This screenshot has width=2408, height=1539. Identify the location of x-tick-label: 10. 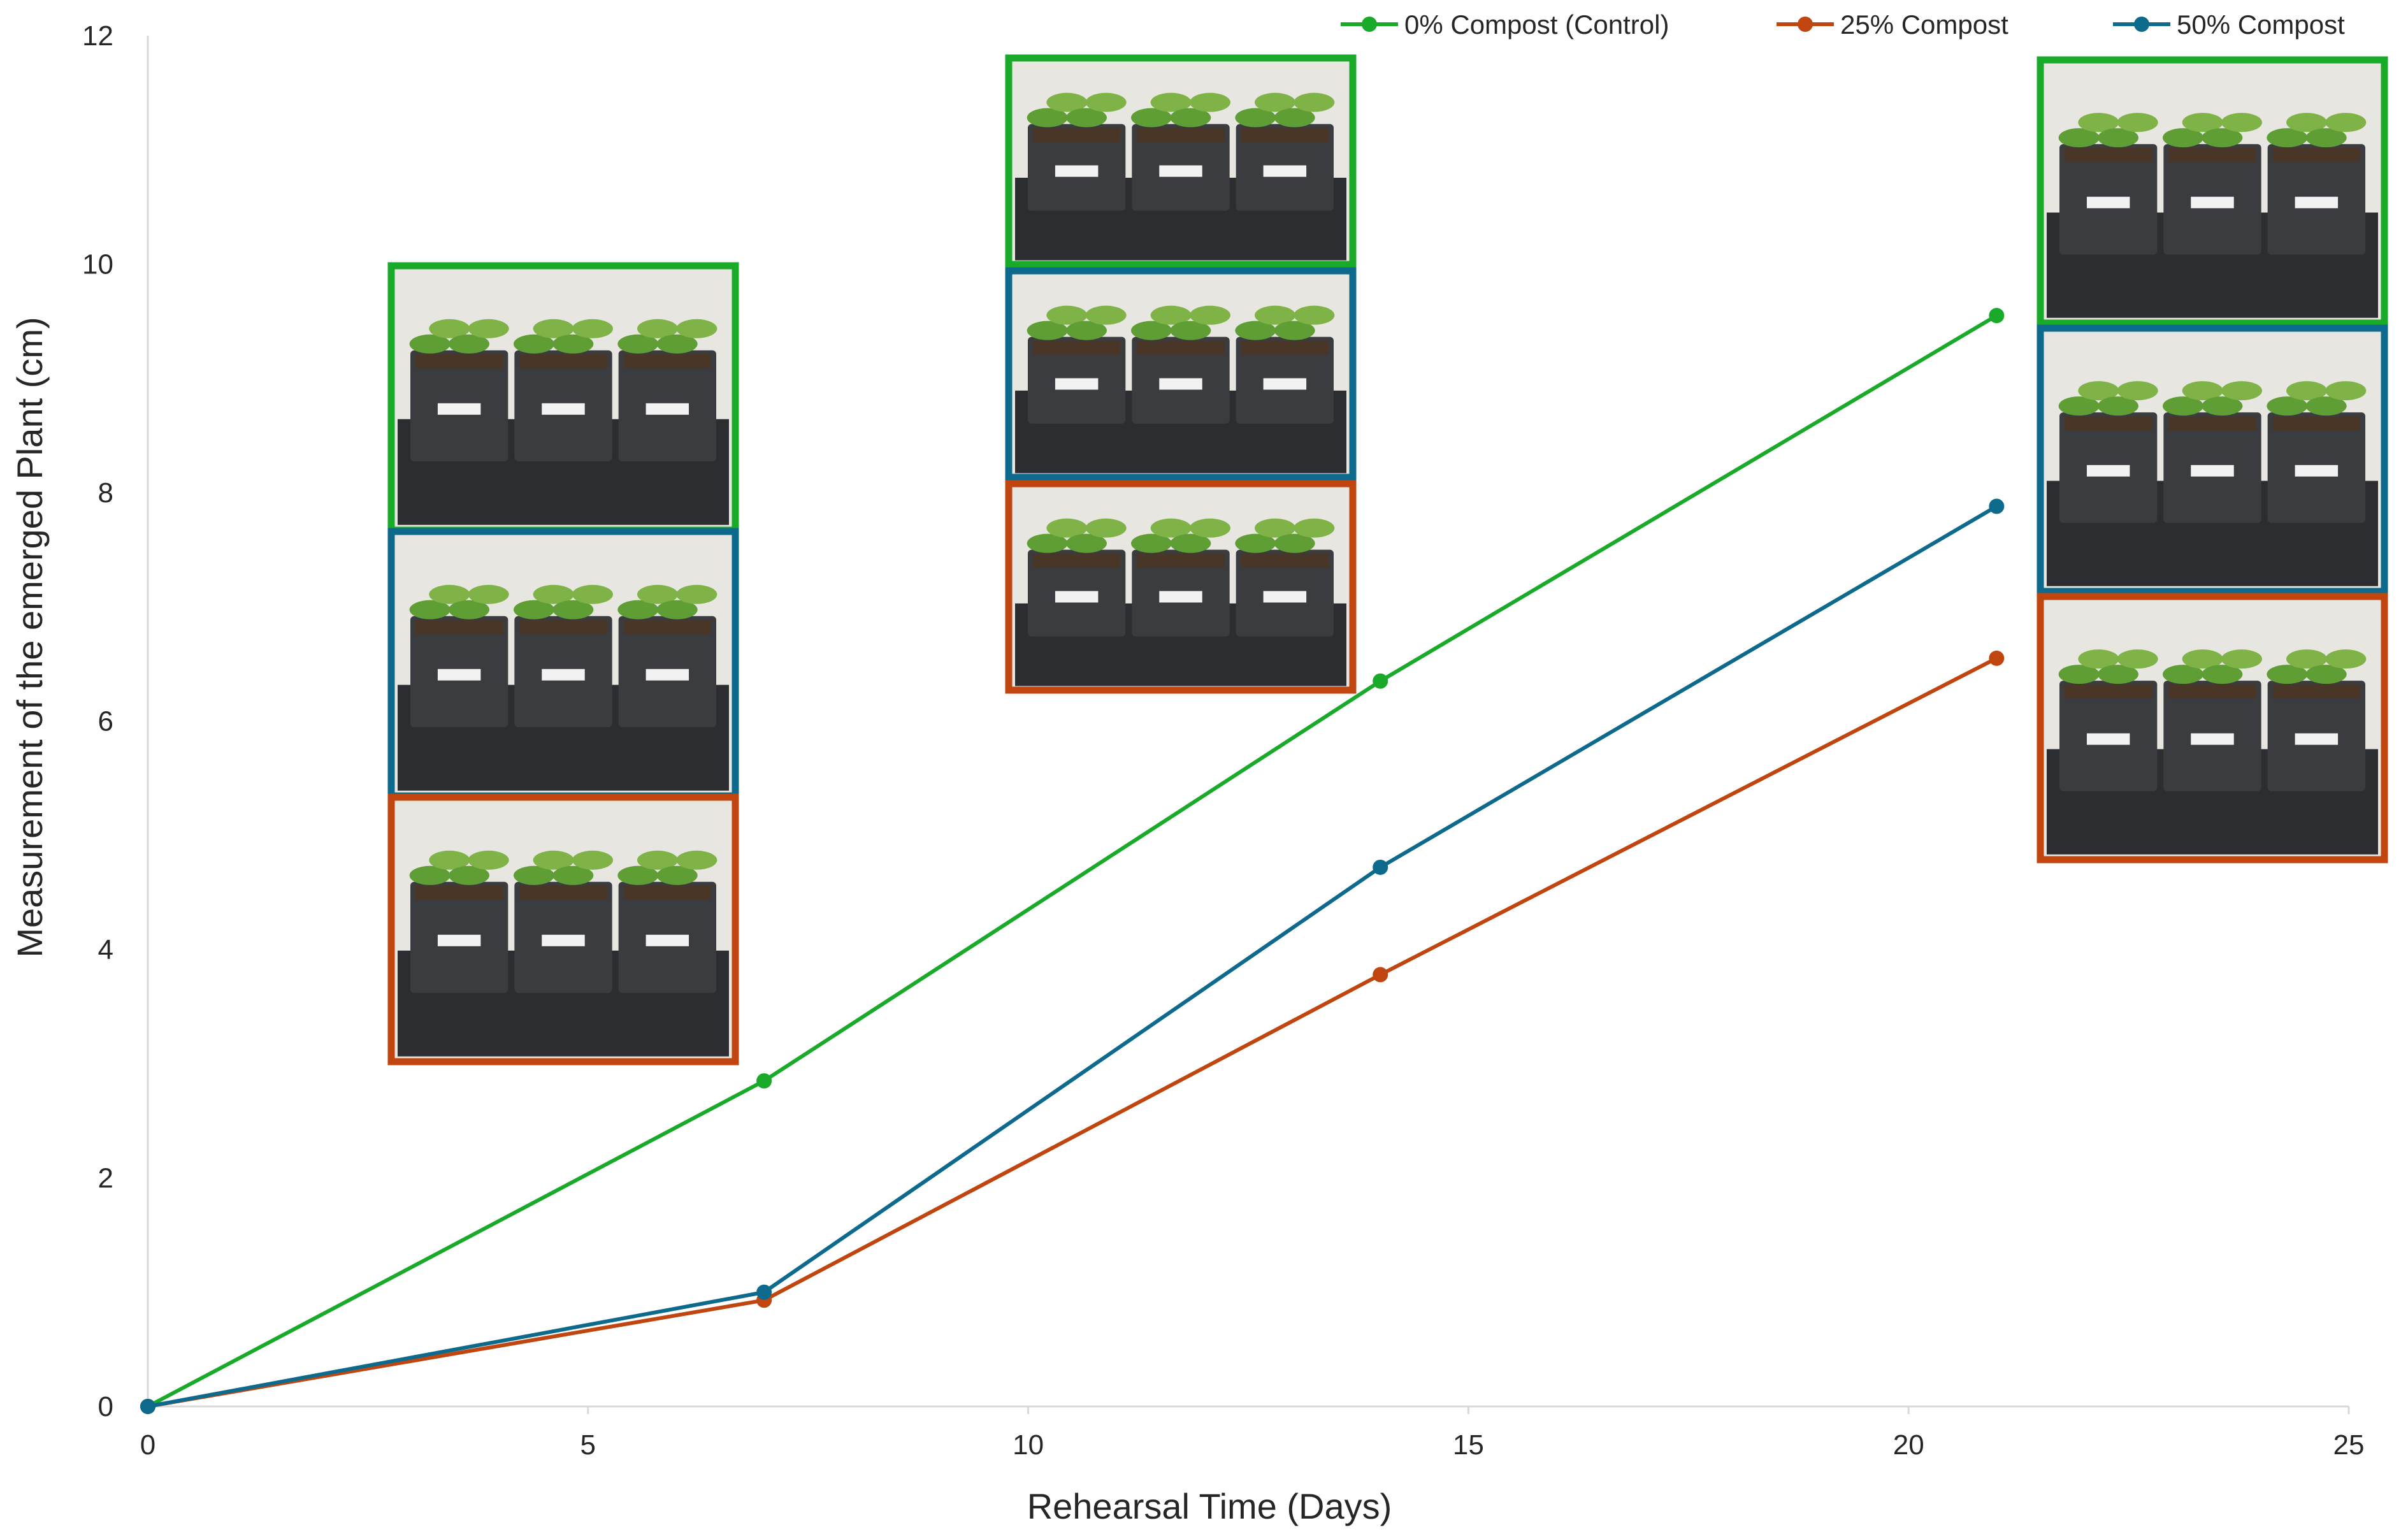
(1029, 1445).